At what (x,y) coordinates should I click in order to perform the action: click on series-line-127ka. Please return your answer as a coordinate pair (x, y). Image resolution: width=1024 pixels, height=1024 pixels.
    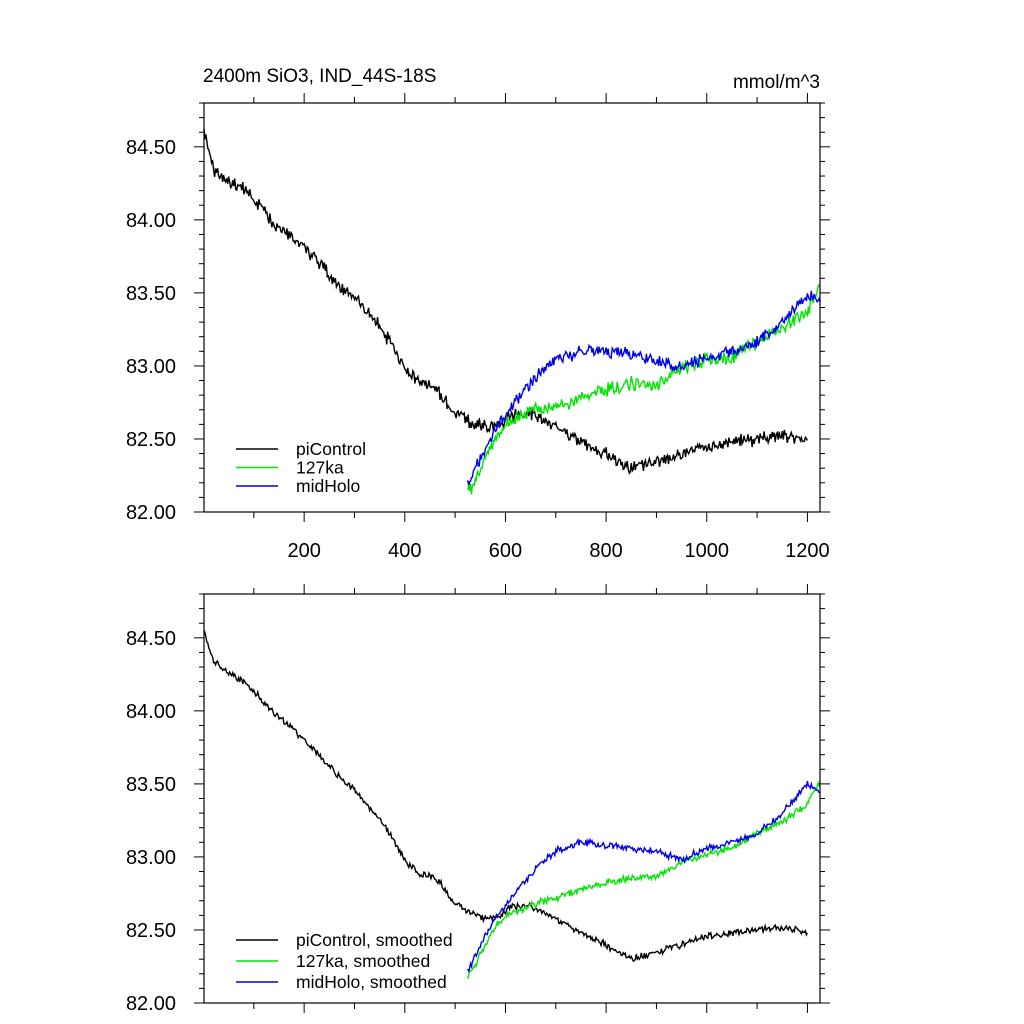
    Looking at the image, I should click on (644, 389).